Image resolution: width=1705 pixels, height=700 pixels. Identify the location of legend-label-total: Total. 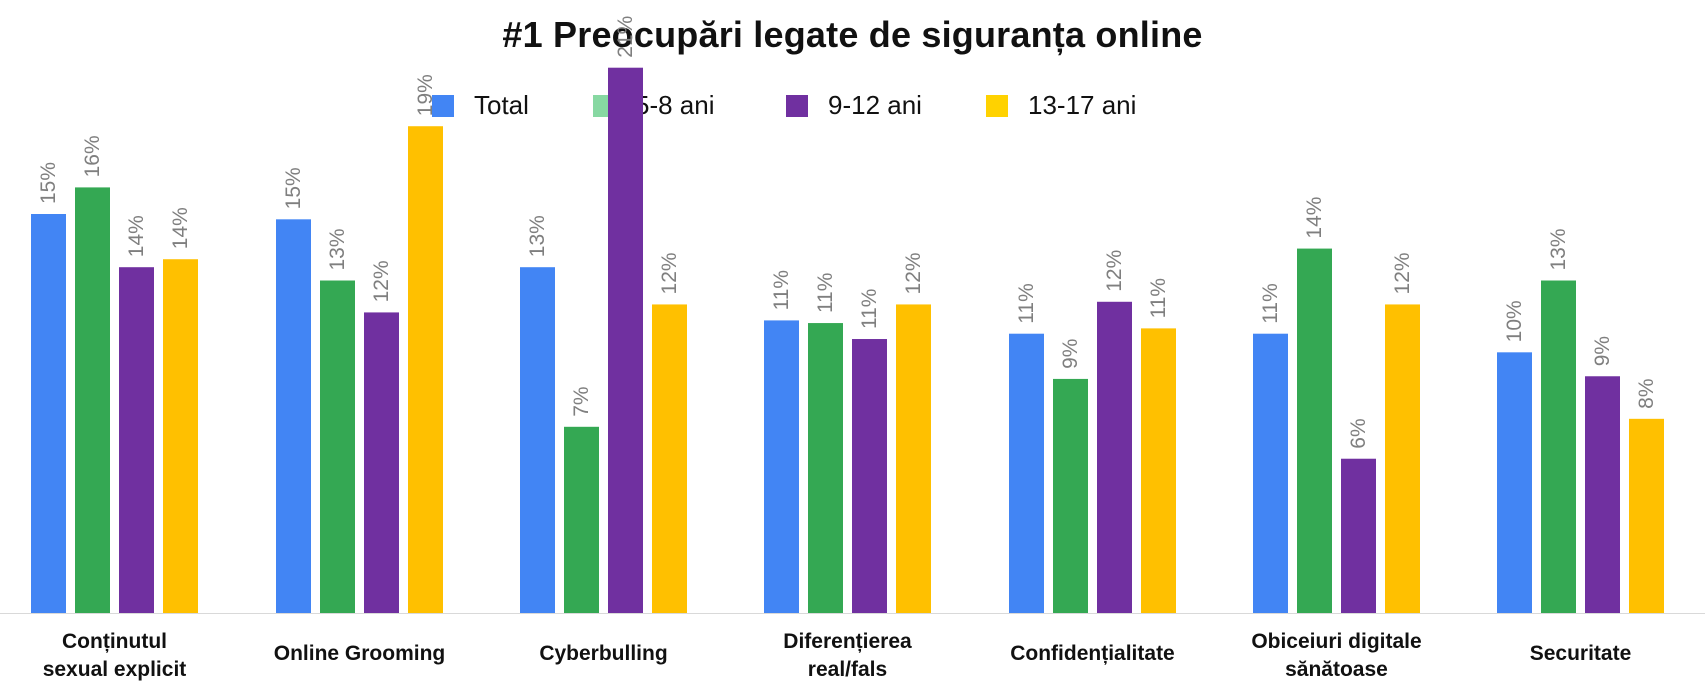
(501, 105).